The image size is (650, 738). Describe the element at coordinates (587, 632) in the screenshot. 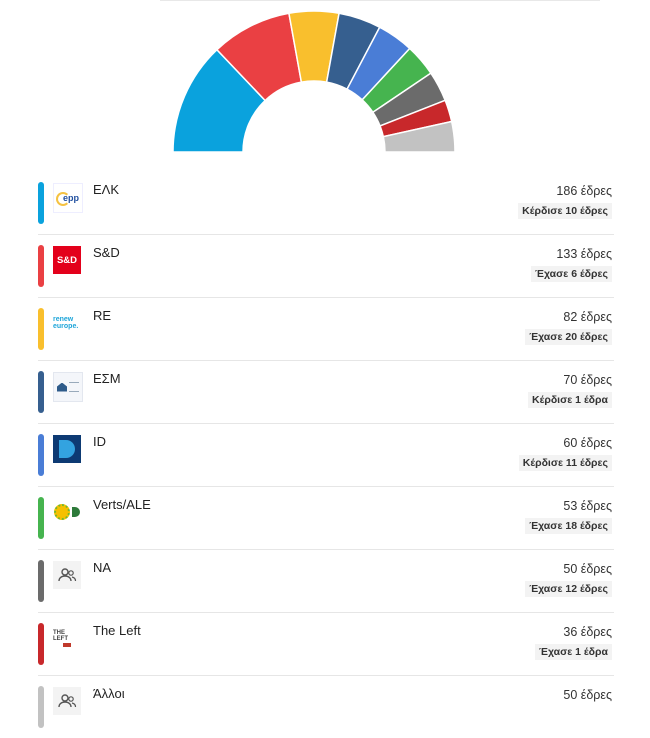

I see `party-seats: 36 έδρες` at that location.